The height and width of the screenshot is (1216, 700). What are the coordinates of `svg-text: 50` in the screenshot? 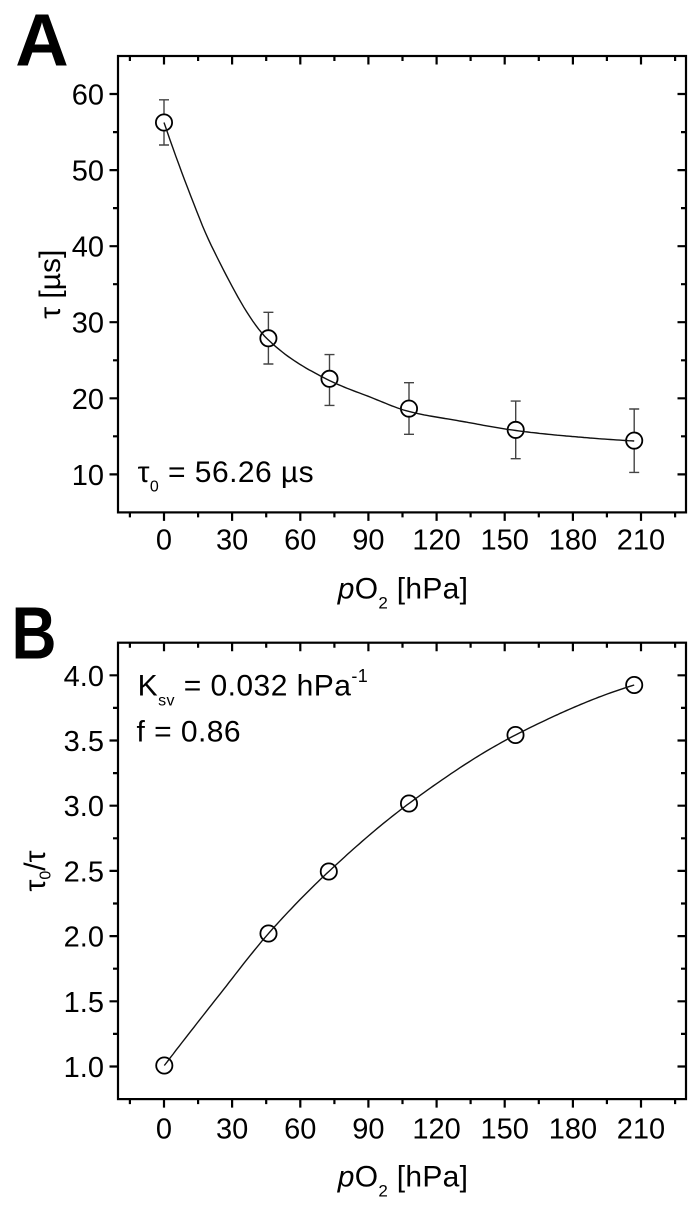 It's located at (88, 172).